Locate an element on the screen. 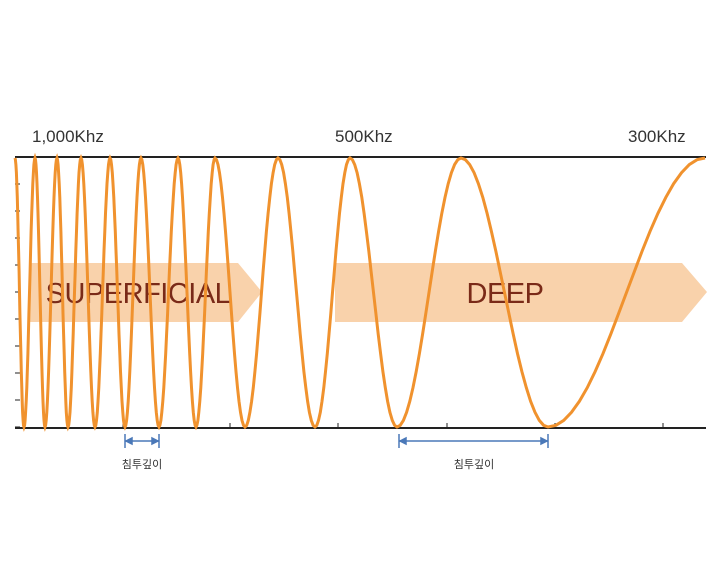 The image size is (720, 580). frequency-label: 300Khz is located at coordinates (657, 136).